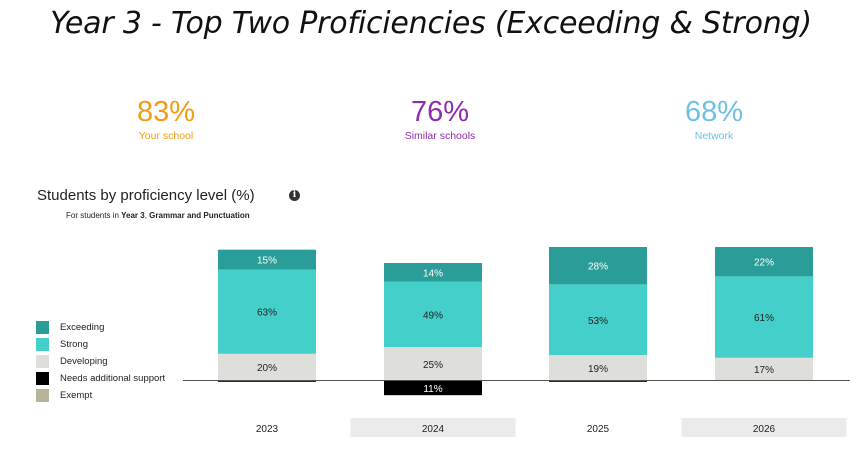 This screenshot has height=459, width=862. Describe the element at coordinates (82, 327) in the screenshot. I see `legend-label: Exceeding` at that location.